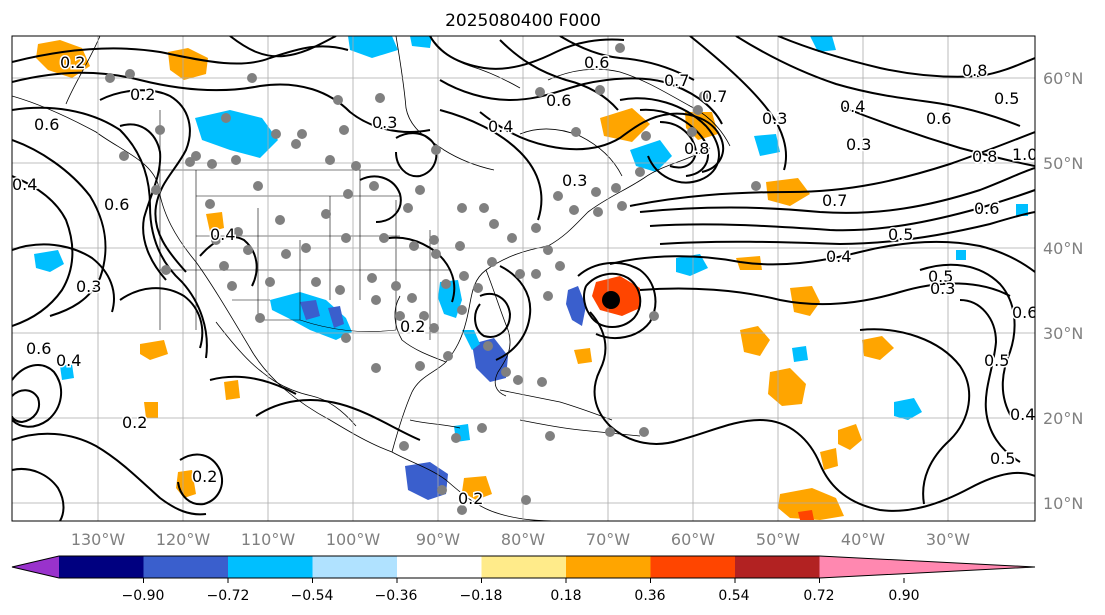  Describe the element at coordinates (98, 539) in the screenshot. I see `lon-label: 130°W` at that location.